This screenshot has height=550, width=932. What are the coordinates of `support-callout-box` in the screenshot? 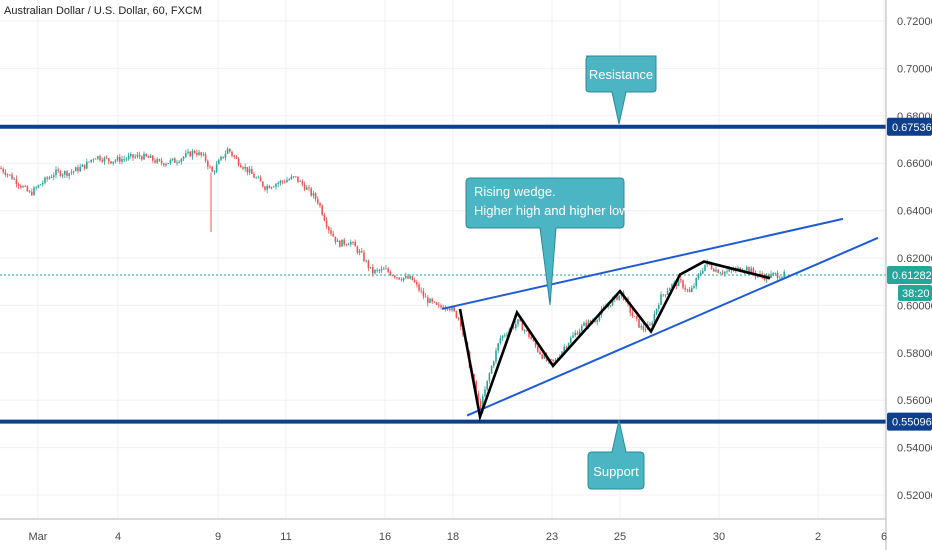 It's located at (616, 454).